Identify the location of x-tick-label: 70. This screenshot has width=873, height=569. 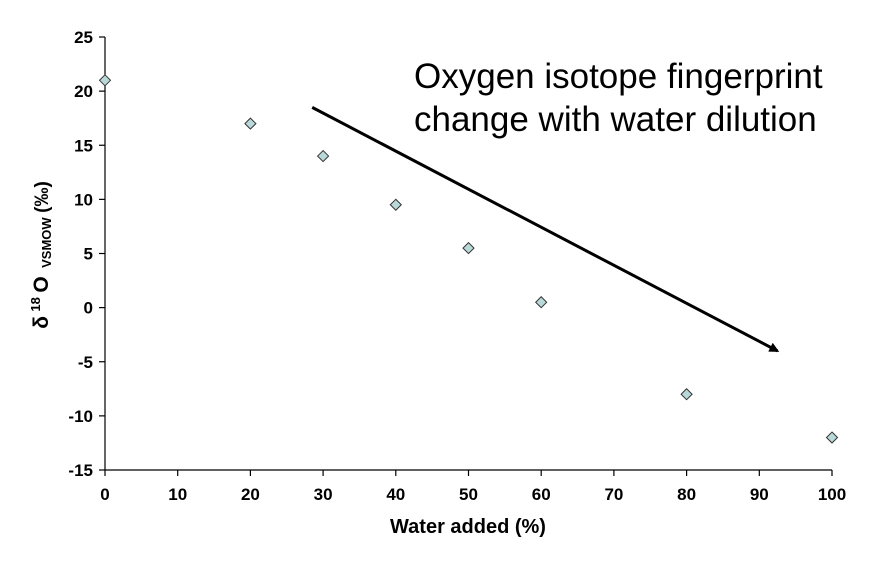
(613, 494).